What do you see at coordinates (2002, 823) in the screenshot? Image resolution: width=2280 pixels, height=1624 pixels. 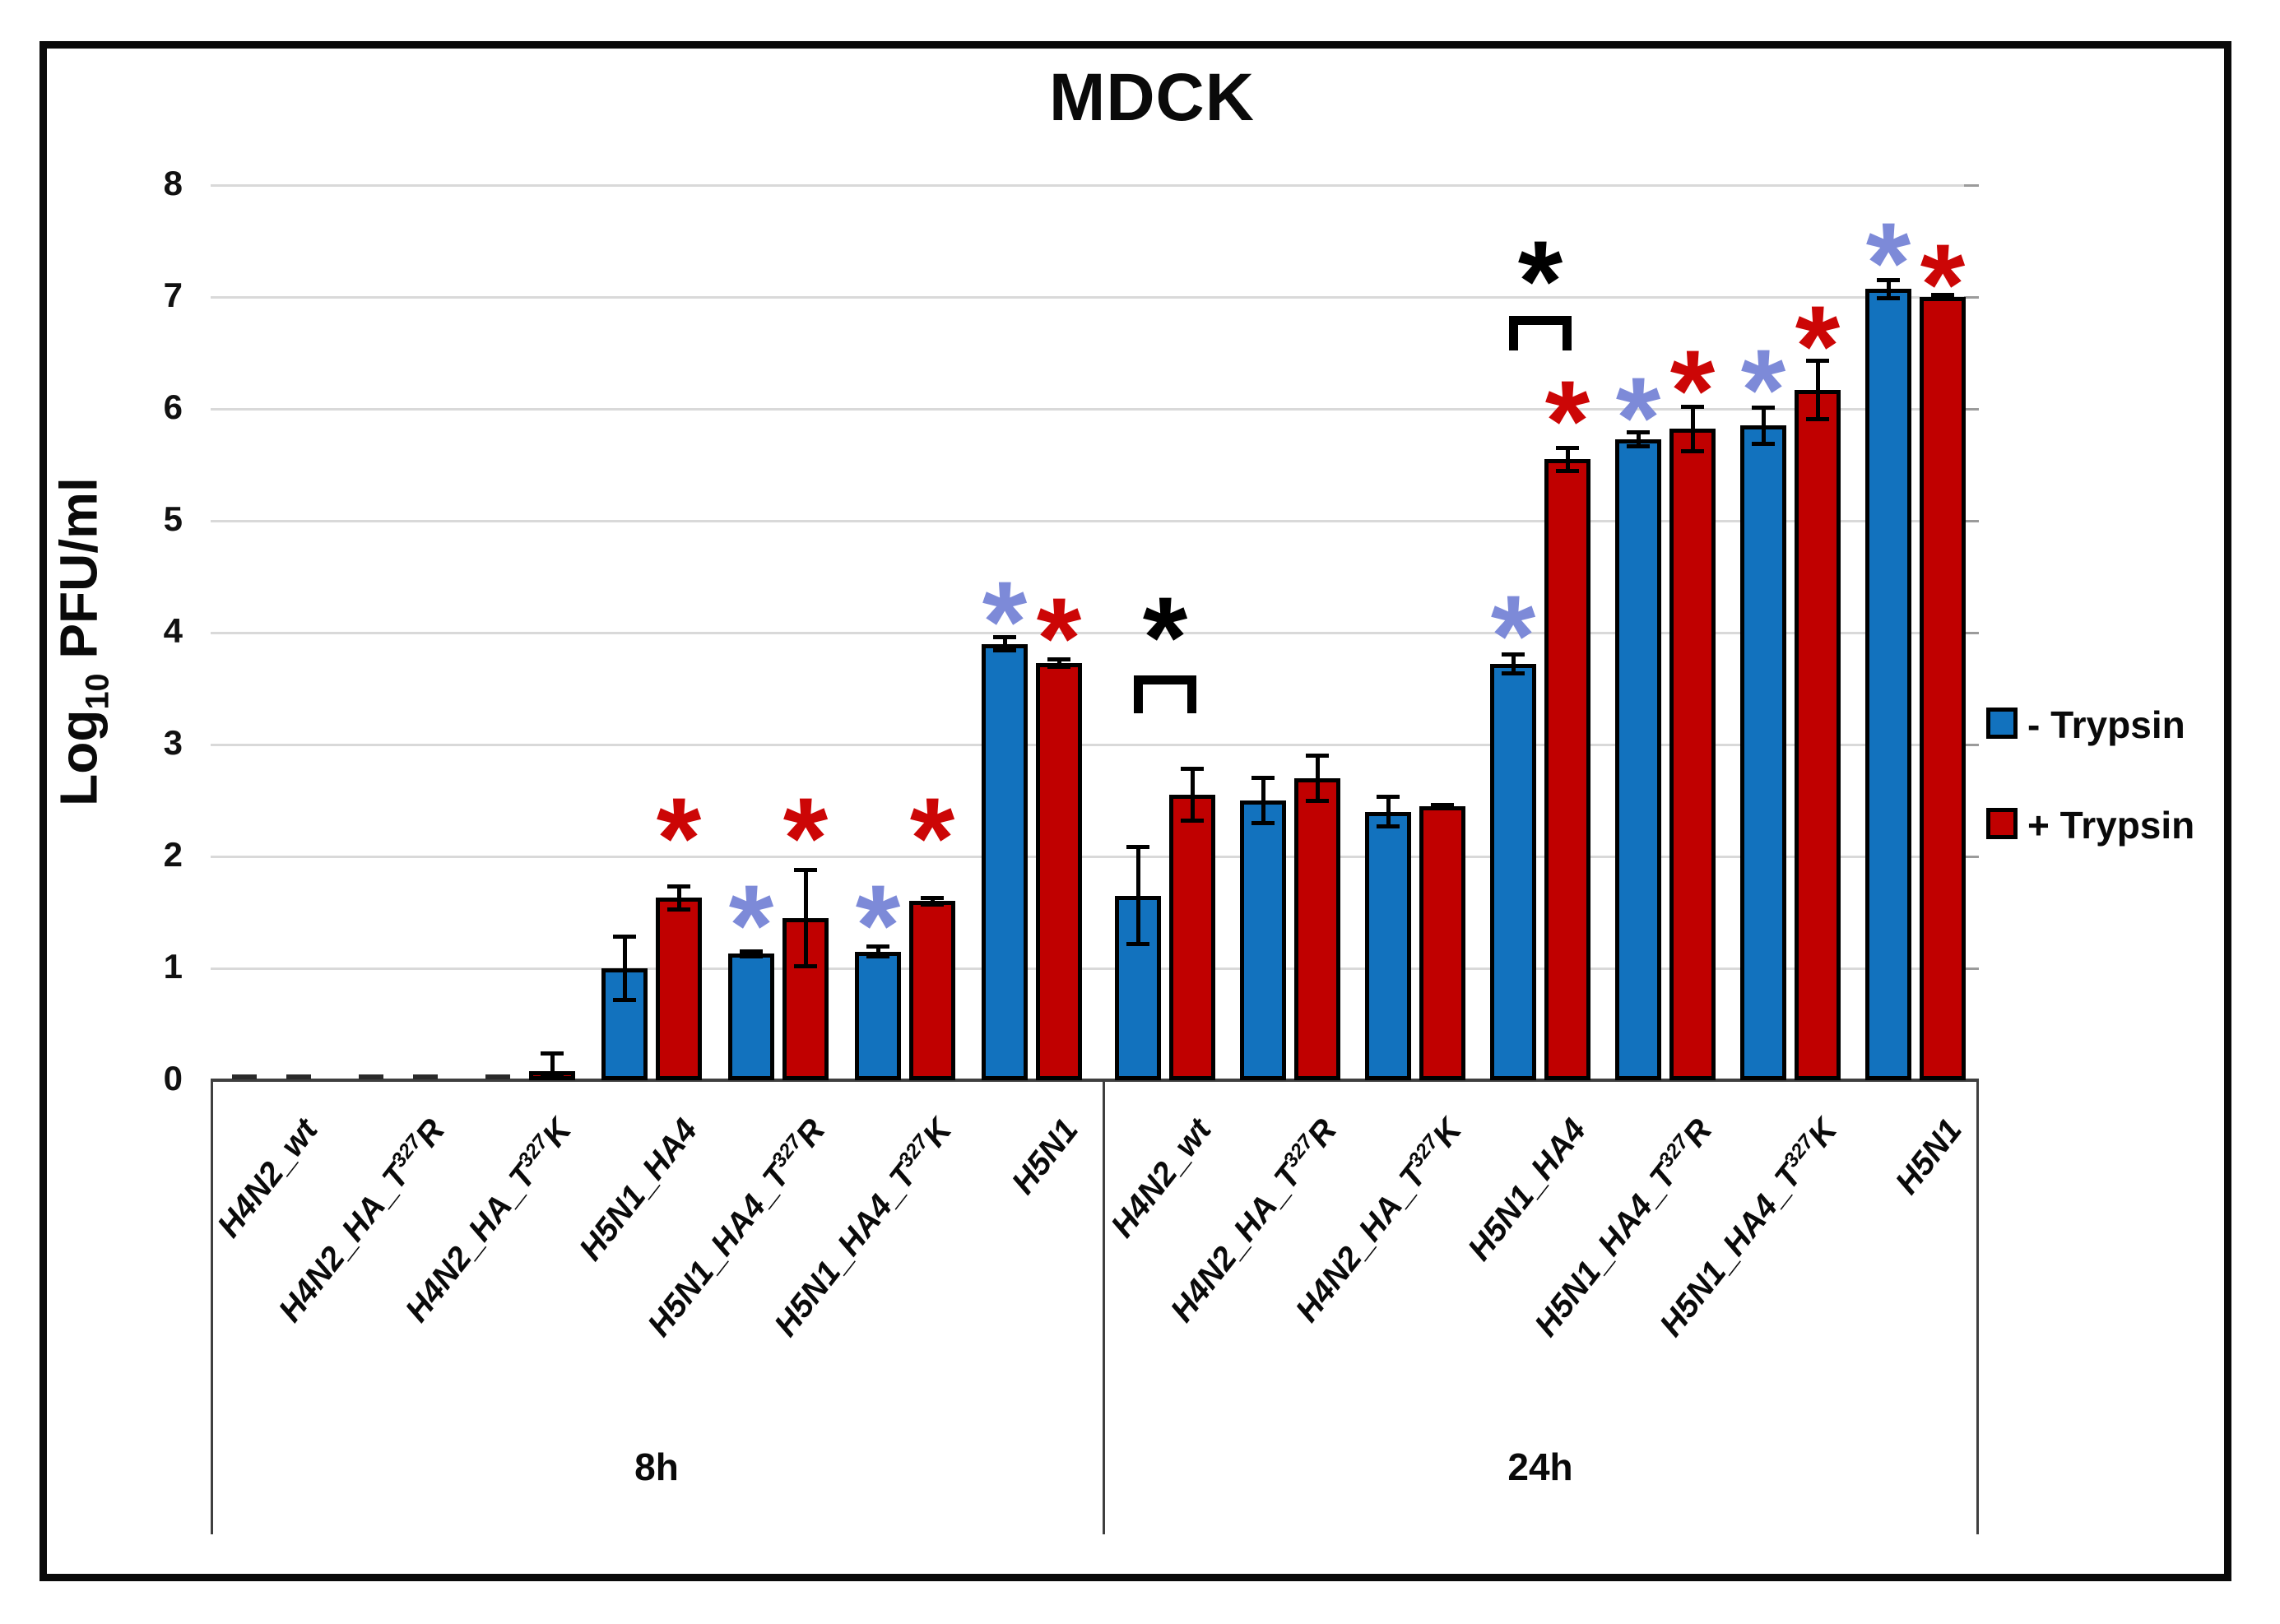 I see `legend-swatch-plus-trypsin` at bounding box center [2002, 823].